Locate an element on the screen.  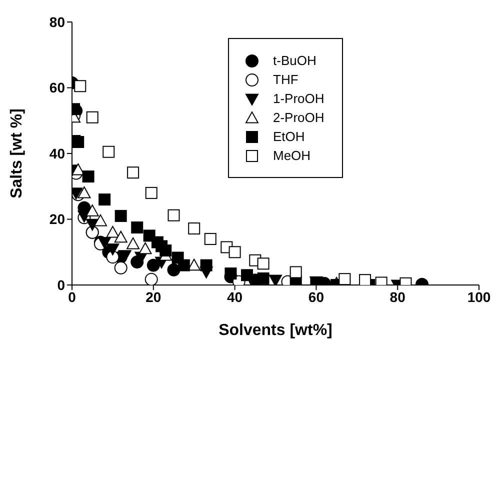
x-tick-label: 0 is located at coordinates (72, 296).